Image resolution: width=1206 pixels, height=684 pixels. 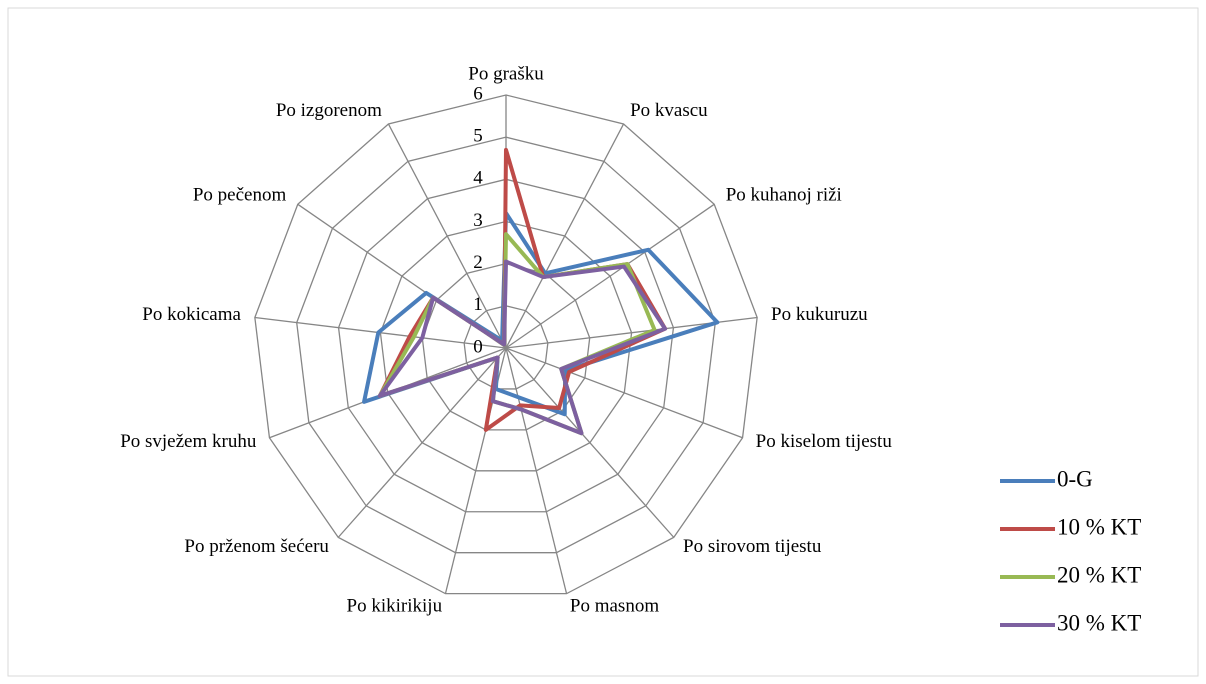 What do you see at coordinates (819, 314) in the screenshot?
I see `category-label: Po kukuruzu` at bounding box center [819, 314].